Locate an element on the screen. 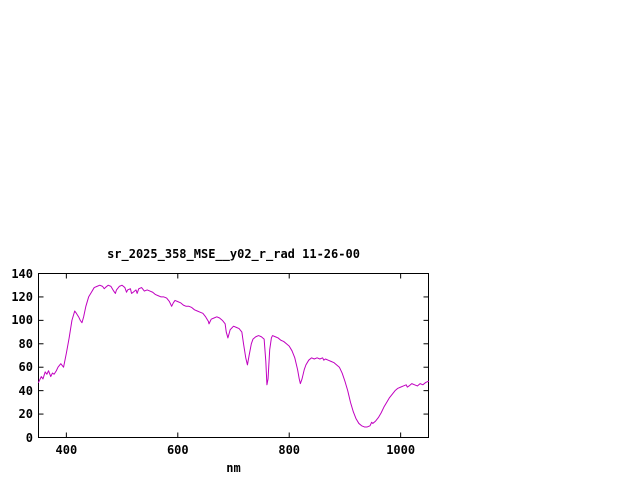 This screenshot has width=640, height=480. y-tick-label: 120 is located at coordinates (22, 296).